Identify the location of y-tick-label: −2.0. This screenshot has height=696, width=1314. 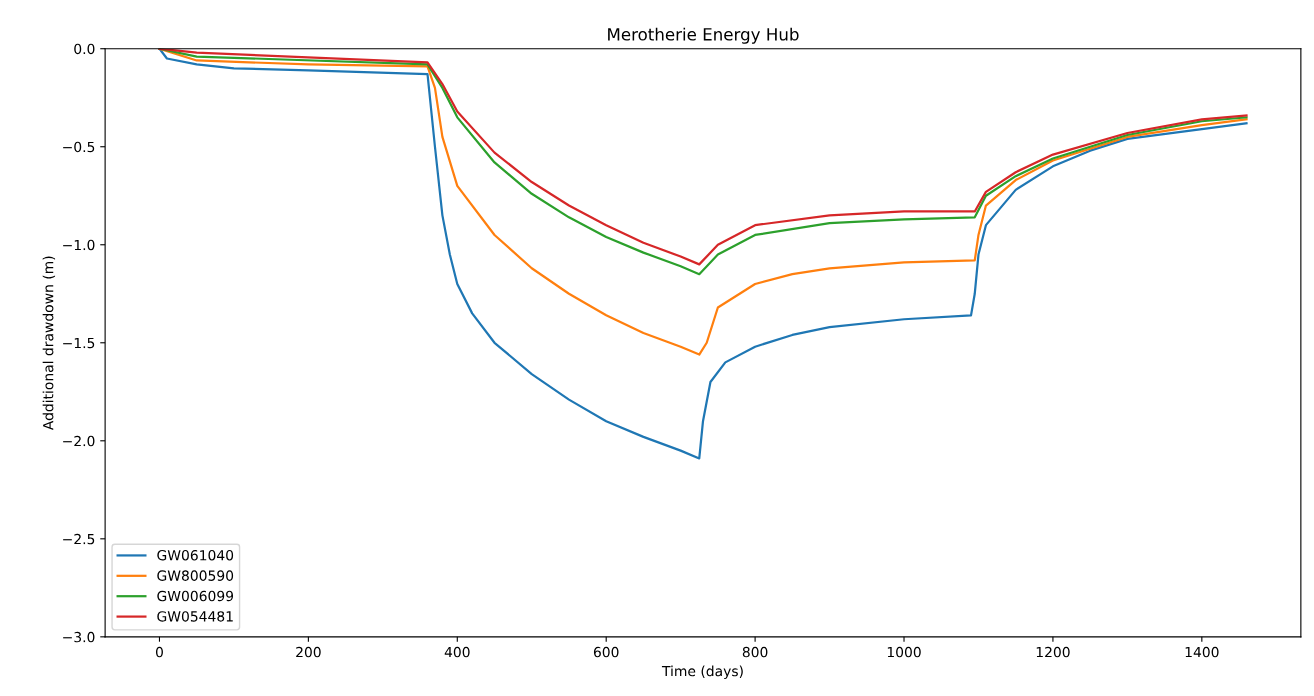
(79, 441).